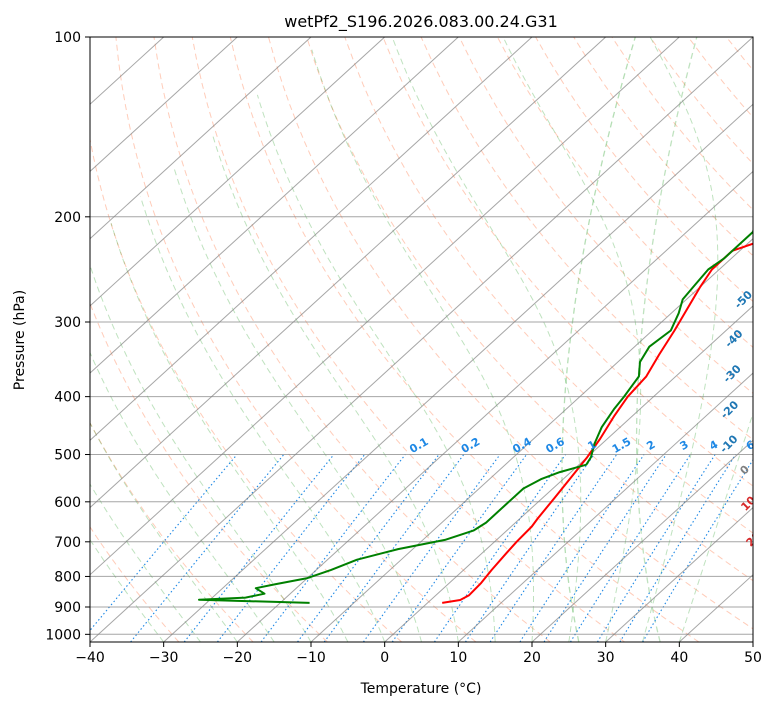 Image resolution: width=775 pixels, height=708 pixels. What do you see at coordinates (67, 218) in the screenshot?
I see `y-tick-label: 200` at bounding box center [67, 218].